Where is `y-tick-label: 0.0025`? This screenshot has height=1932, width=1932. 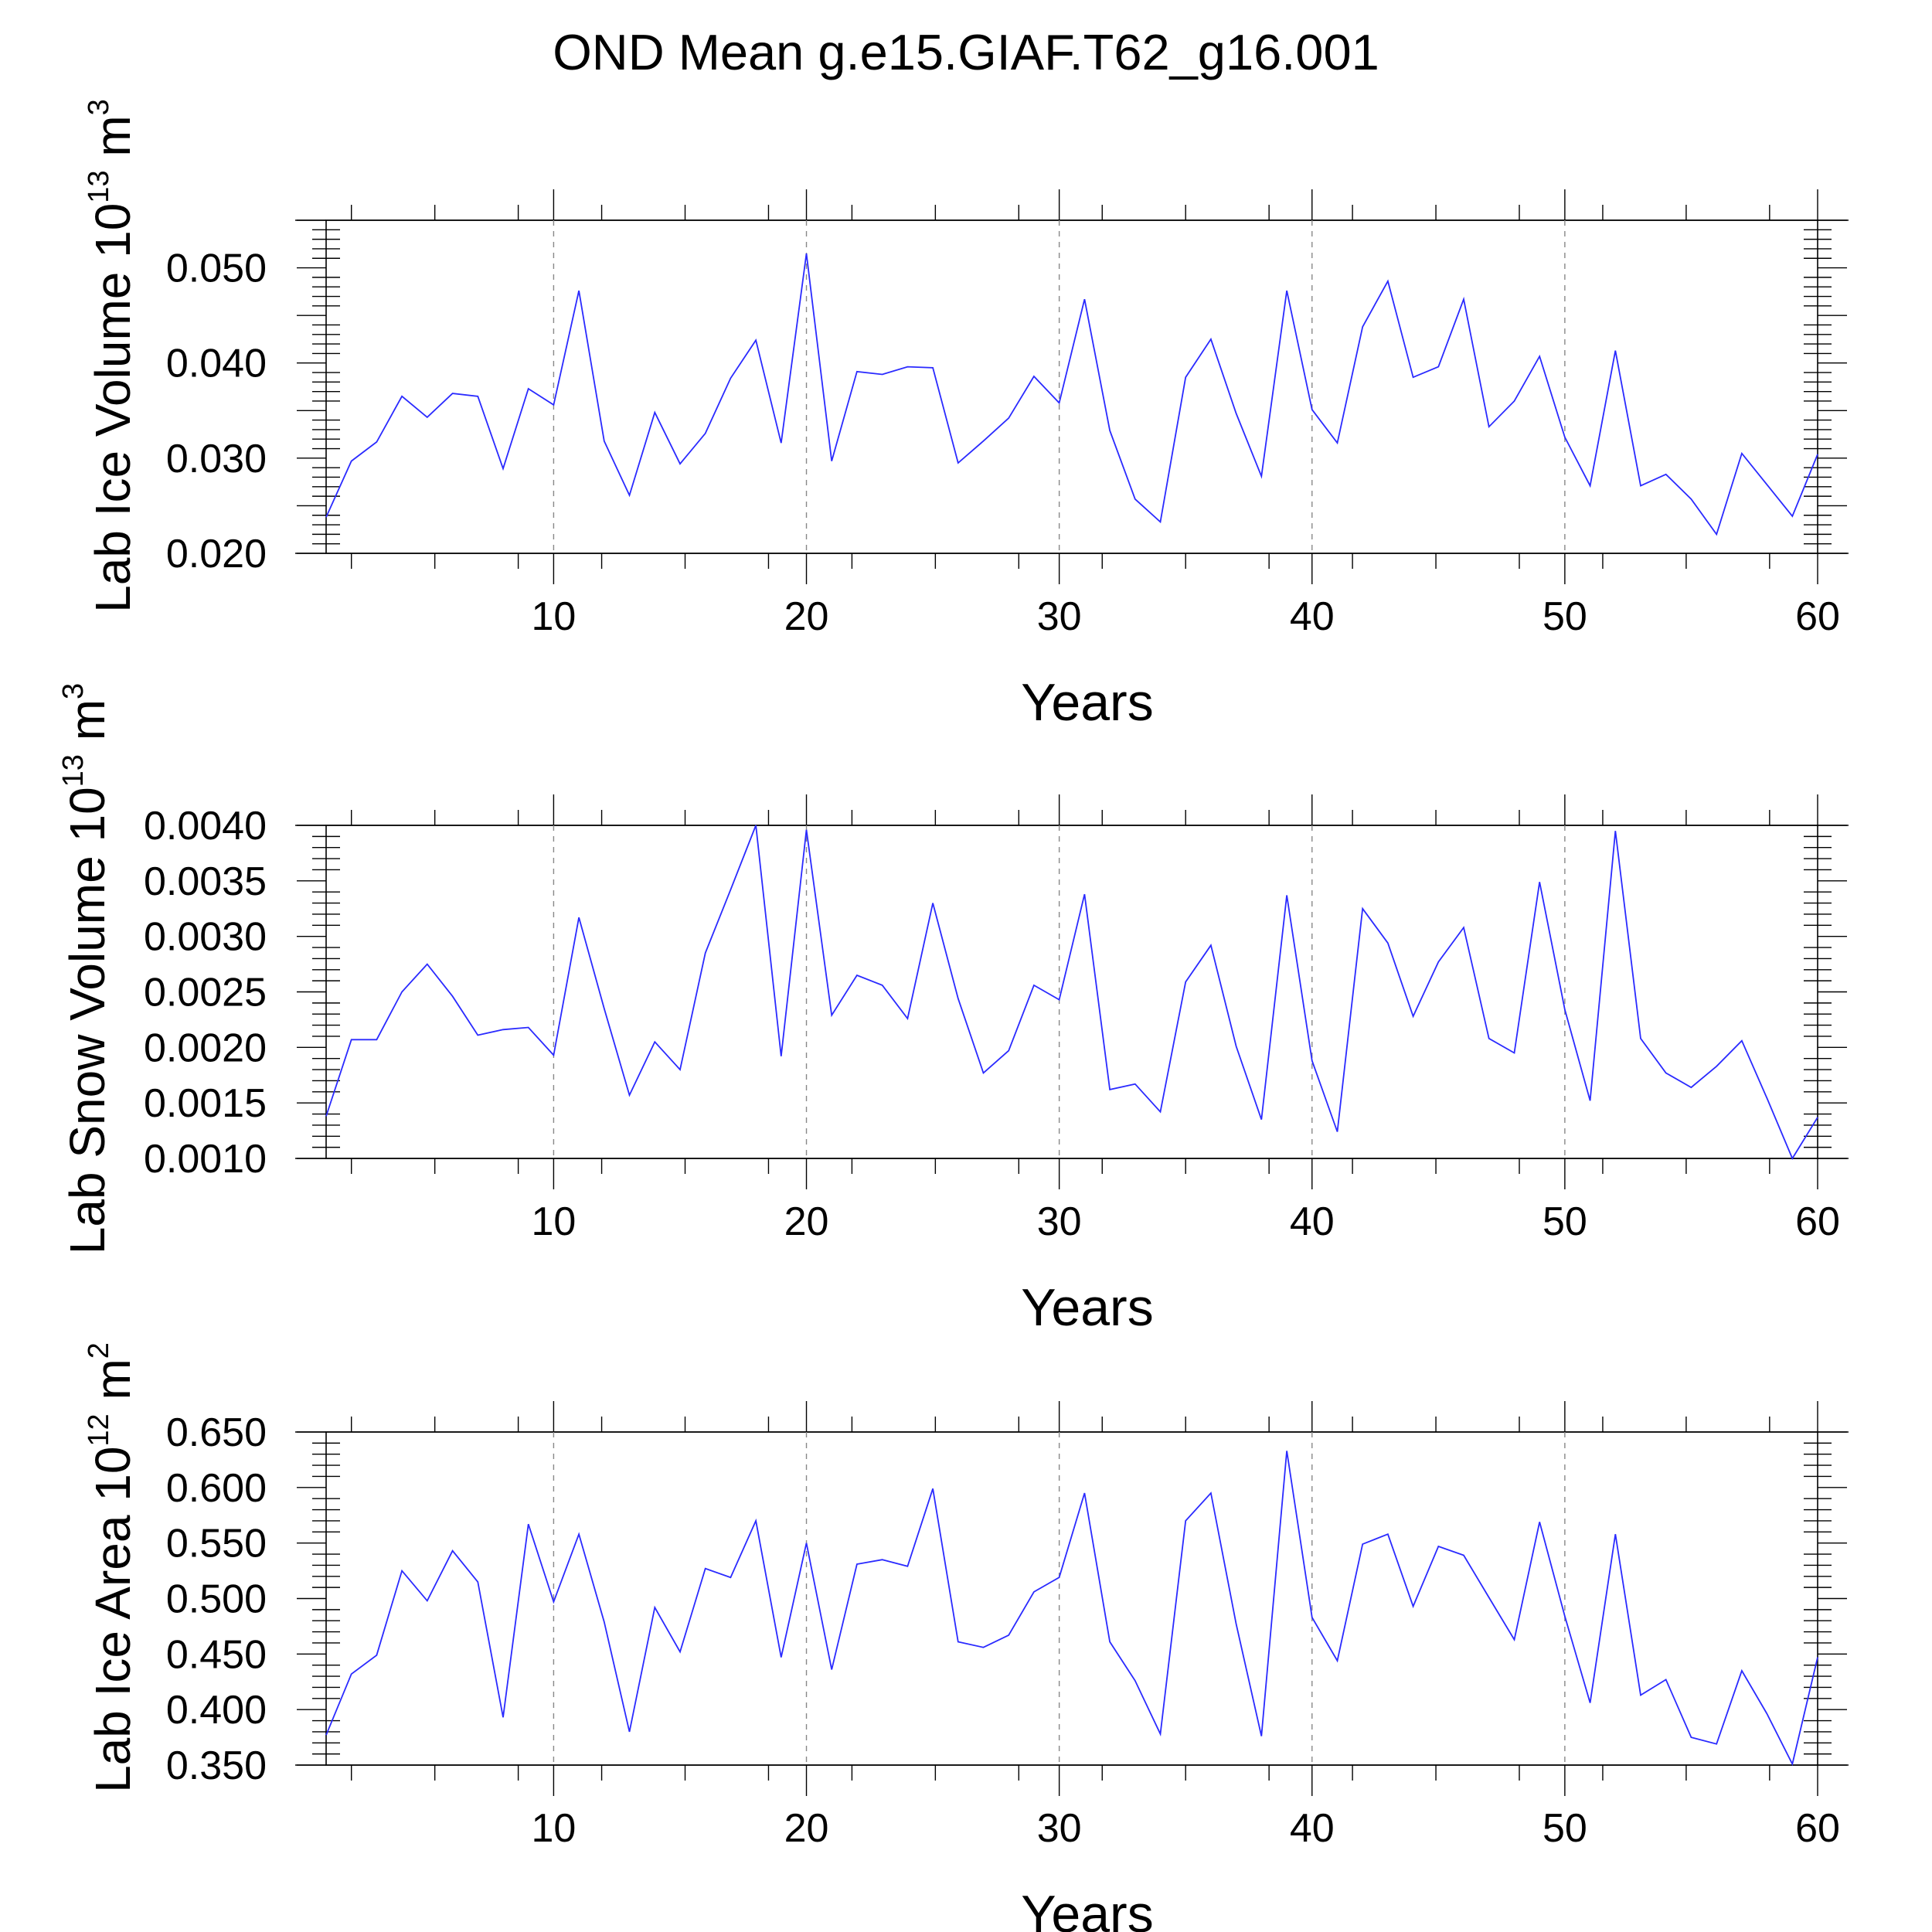 y-tick-label: 0.0025 is located at coordinates (205, 993).